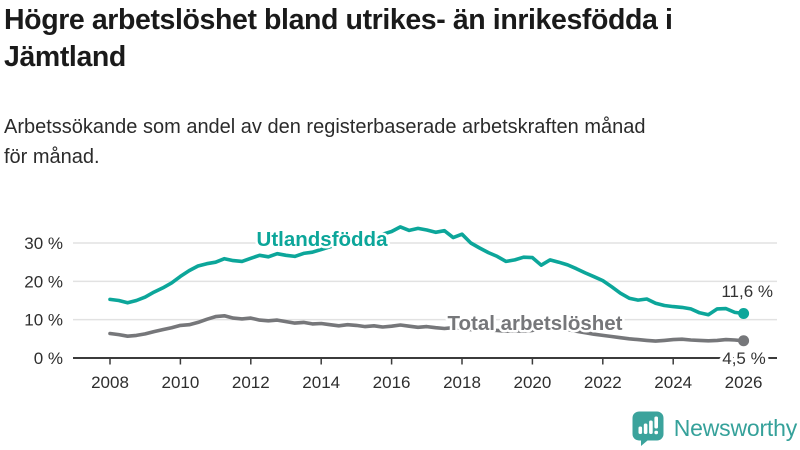 The height and width of the screenshot is (450, 800). I want to click on x-tick-label: 2008, so click(110, 382).